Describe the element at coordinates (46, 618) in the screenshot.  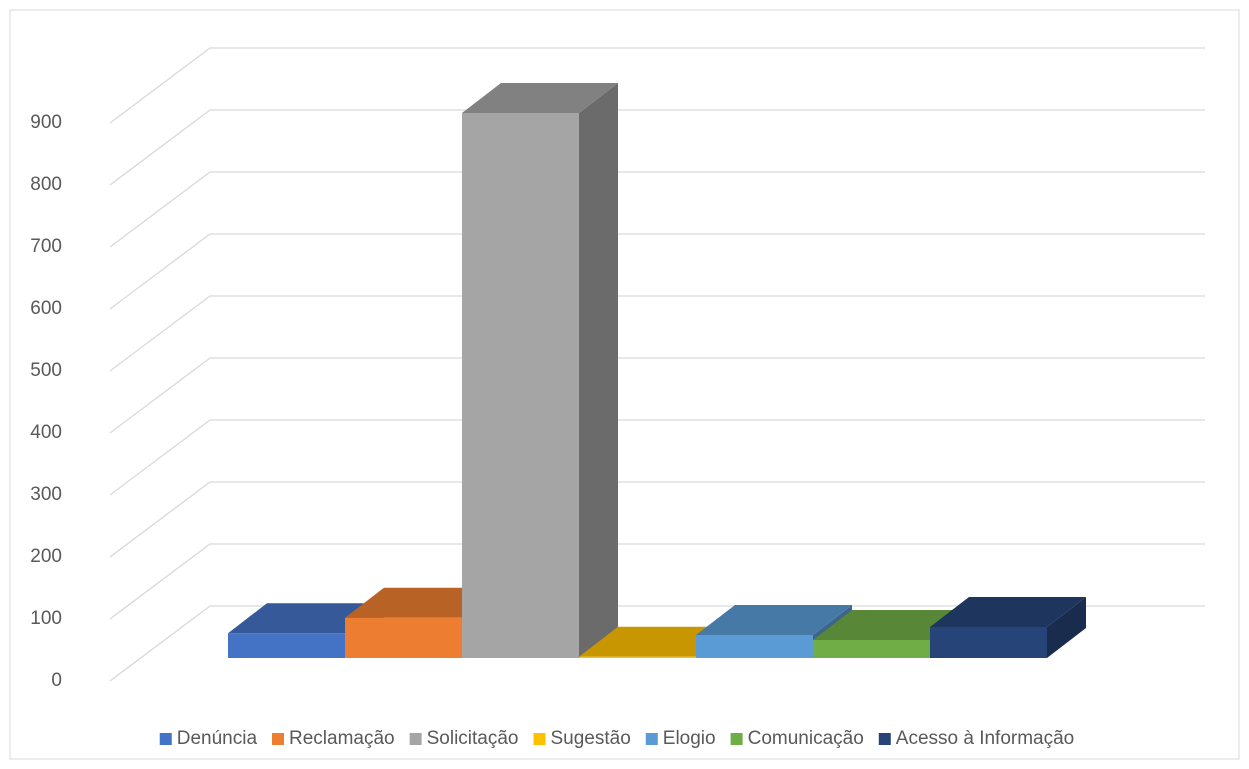
I see `y-tick-label: 100` at that location.